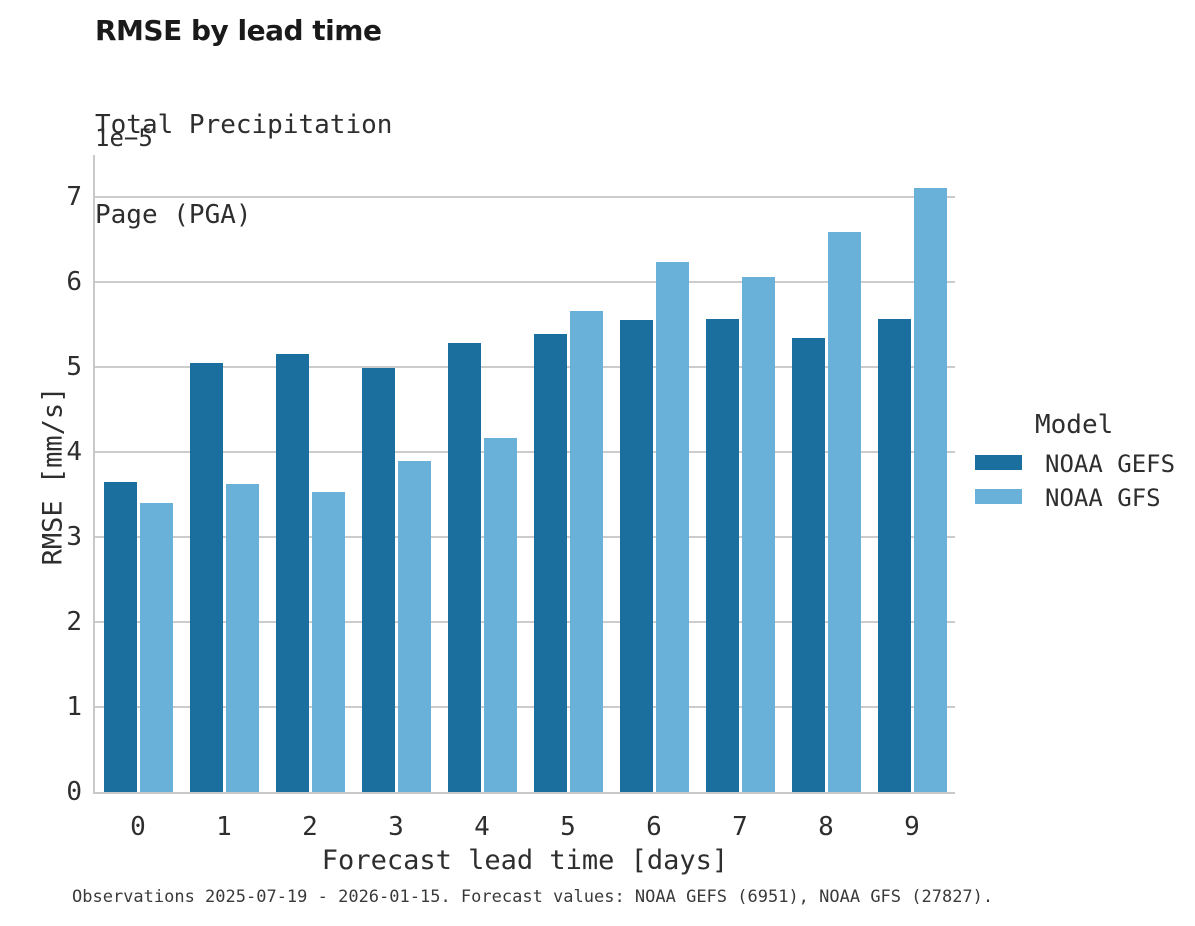  Describe the element at coordinates (94, 474) in the screenshot. I see `y-axis-spine` at that location.